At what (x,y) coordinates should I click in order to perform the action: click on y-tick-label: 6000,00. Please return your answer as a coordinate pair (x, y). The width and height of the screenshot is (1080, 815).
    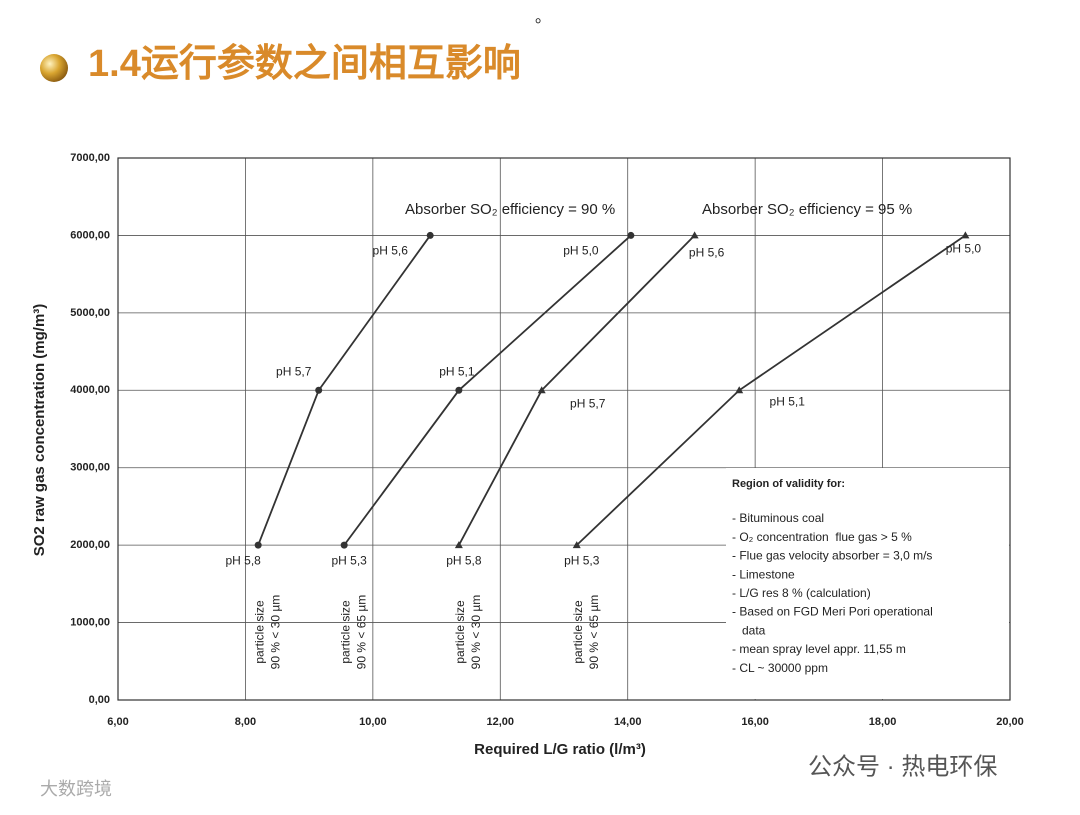
    Looking at the image, I should click on (90, 235).